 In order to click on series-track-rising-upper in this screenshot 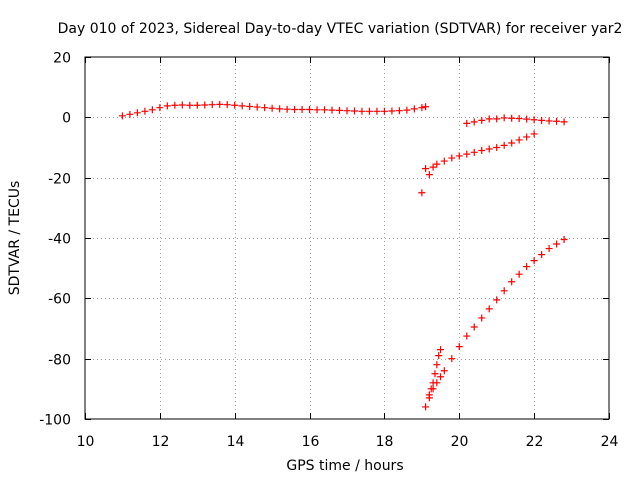, I will do `click(478, 163)`.